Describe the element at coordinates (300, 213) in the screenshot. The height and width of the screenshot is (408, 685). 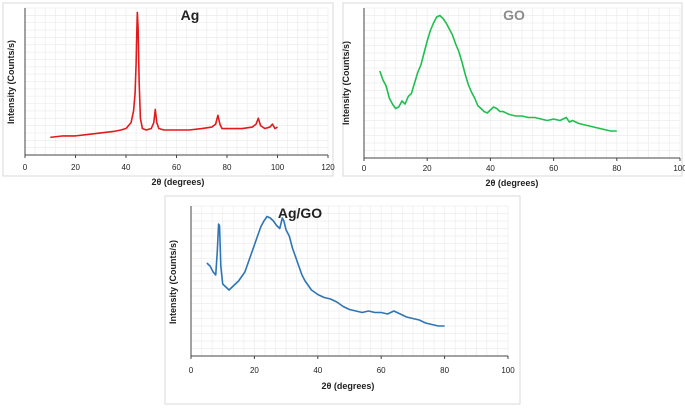
I see `ag-go-chart-title: Ag/GO` at that location.